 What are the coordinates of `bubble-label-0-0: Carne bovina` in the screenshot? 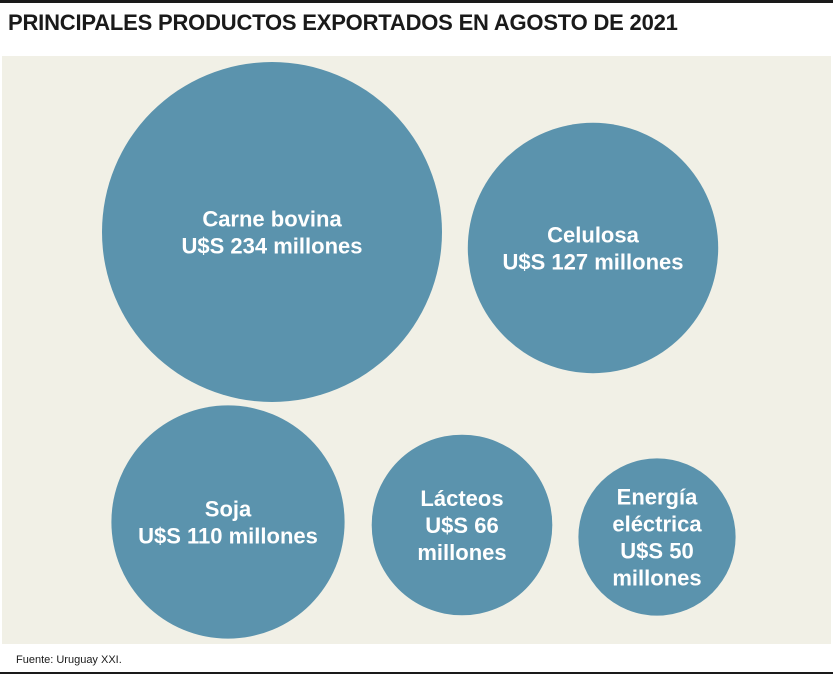 It's located at (272, 219).